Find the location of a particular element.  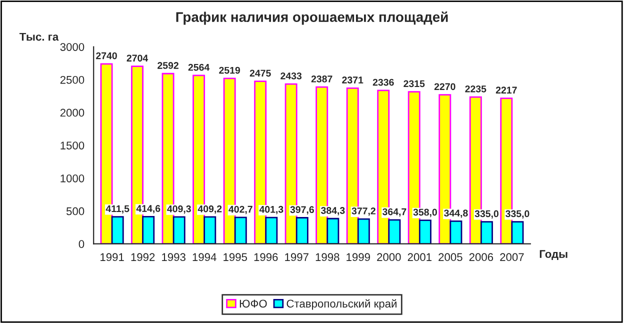

x-tick-label: 2006 is located at coordinates (481, 257).